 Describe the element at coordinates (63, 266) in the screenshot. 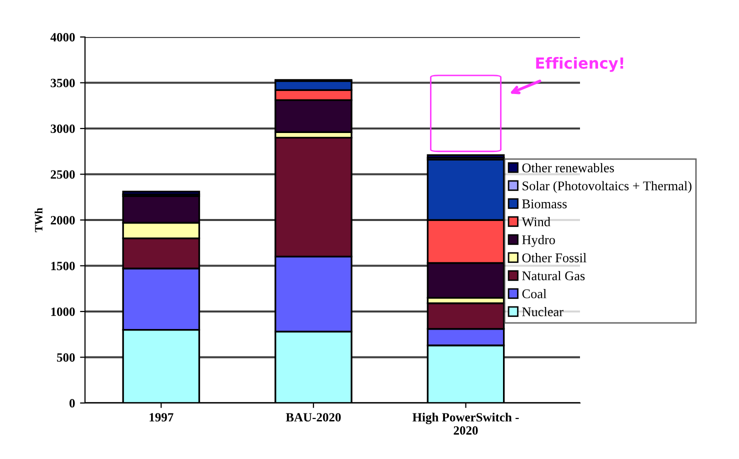

I see `y-tick-label: 1500` at that location.